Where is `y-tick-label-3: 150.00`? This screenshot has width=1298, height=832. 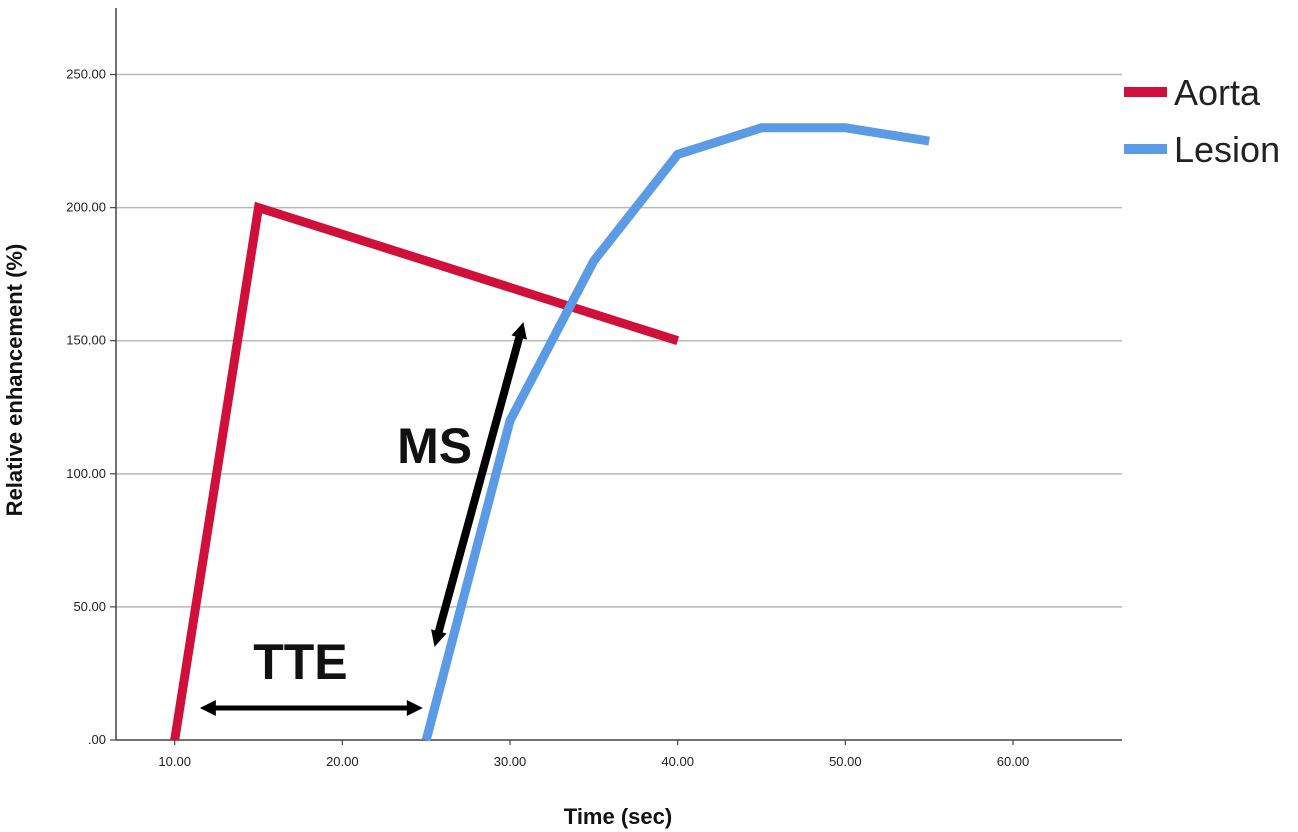 y-tick-label-3: 150.00 is located at coordinates (86, 340).